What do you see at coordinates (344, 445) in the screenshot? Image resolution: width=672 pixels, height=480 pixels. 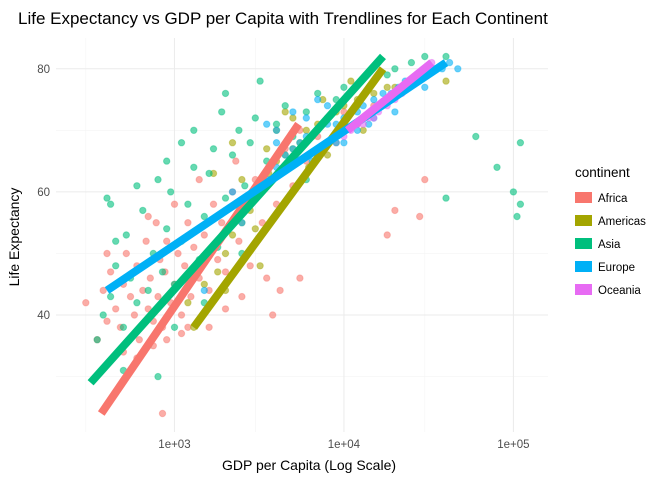 I see `x-tick-label: 1e+04` at bounding box center [344, 445].